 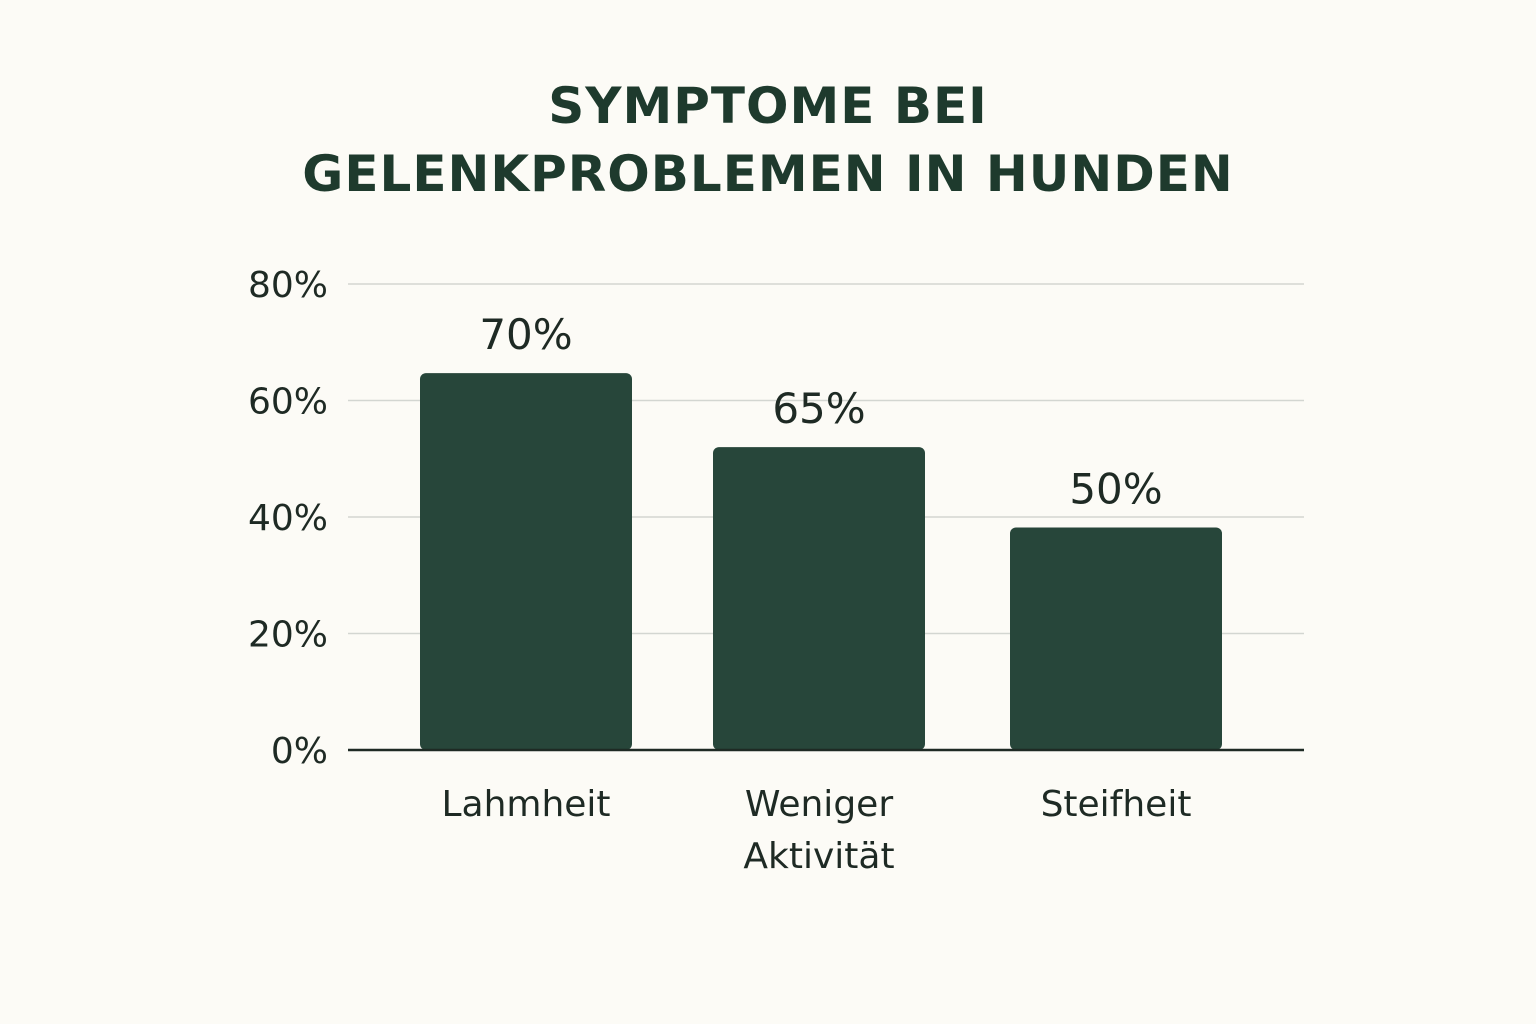 I want to click on chart-title: SYMPTOME BEI GELENKPROBLEMEN IN HUNDEN, so click(x=768, y=140).